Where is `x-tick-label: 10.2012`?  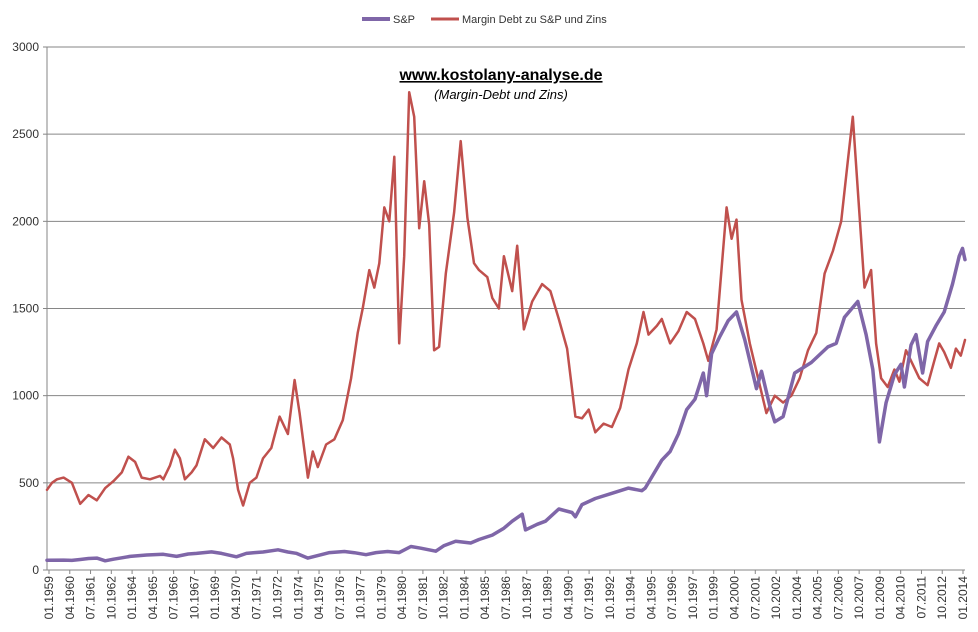 x-tick-label: 10.2012 is located at coordinates (942, 598).